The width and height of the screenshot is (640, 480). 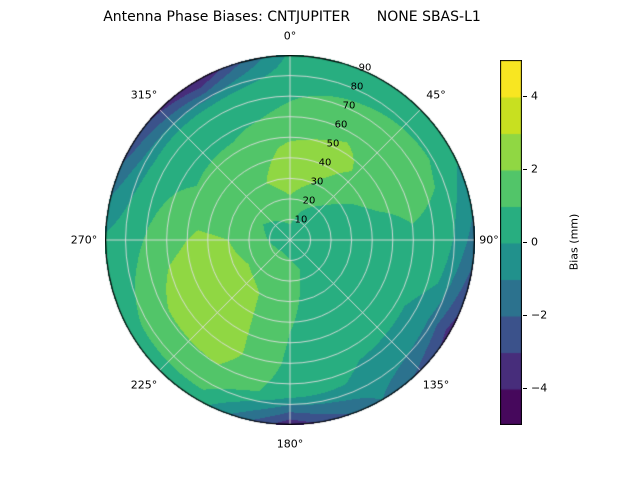 What do you see at coordinates (357, 87) in the screenshot?
I see `r-tick-80: 80` at bounding box center [357, 87].